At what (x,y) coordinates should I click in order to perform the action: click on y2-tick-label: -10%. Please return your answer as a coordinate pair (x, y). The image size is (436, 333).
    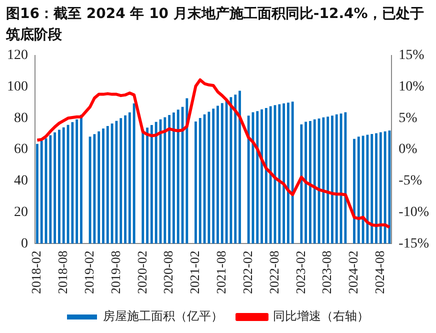
    Looking at the image, I should click on (414, 212).